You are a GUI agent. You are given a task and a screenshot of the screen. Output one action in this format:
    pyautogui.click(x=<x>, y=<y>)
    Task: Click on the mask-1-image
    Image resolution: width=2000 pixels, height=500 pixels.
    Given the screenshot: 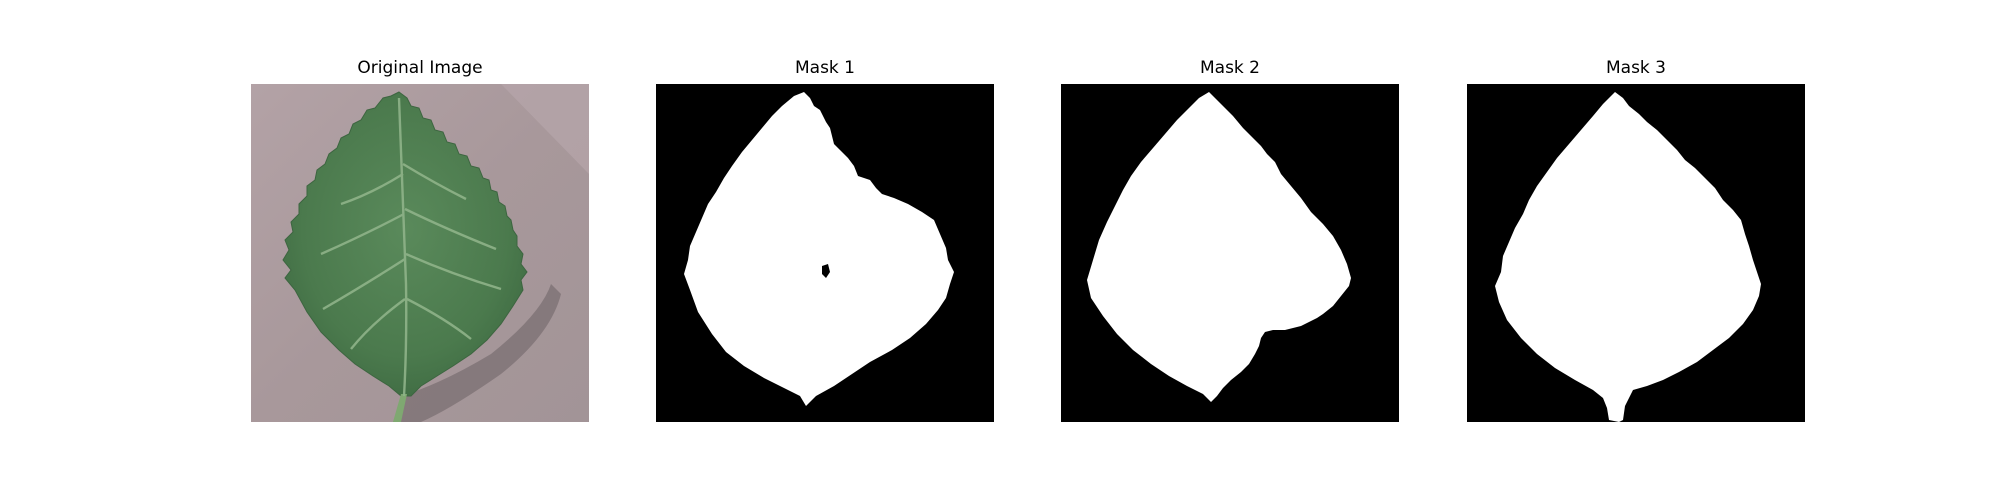 What is the action you would take?
    pyautogui.click(x=825, y=253)
    